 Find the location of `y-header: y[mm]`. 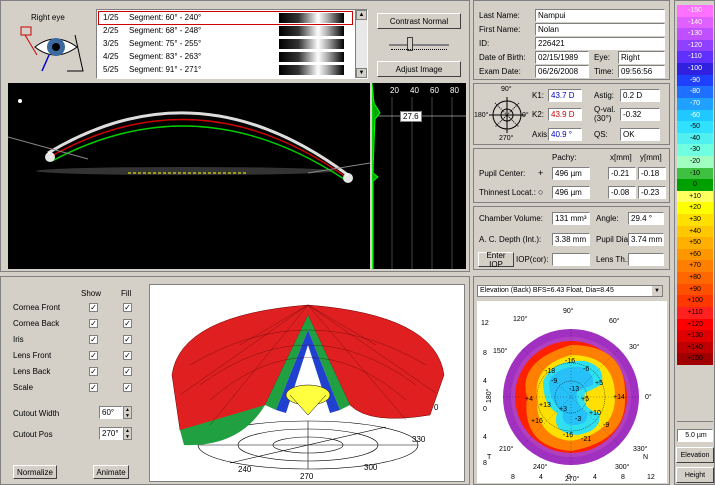

y-header: y[mm] is located at coordinates (651, 157).